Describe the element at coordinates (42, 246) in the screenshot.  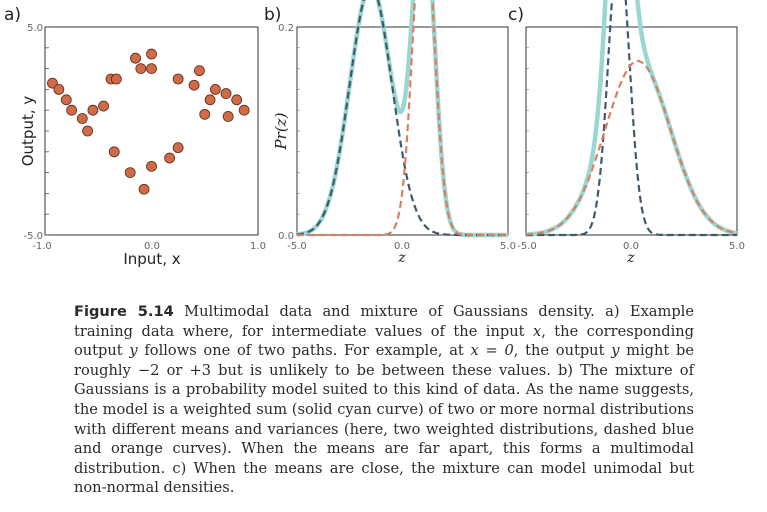
I see `panel-a-xtick-left: -1.0` at that location.